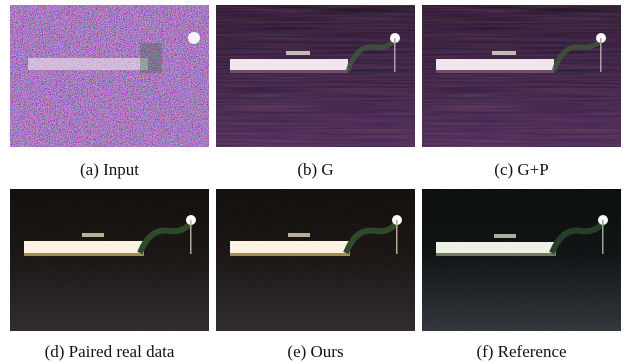  What do you see at coordinates (521, 169) in the screenshot?
I see `caption-c: (c) G+P` at bounding box center [521, 169].